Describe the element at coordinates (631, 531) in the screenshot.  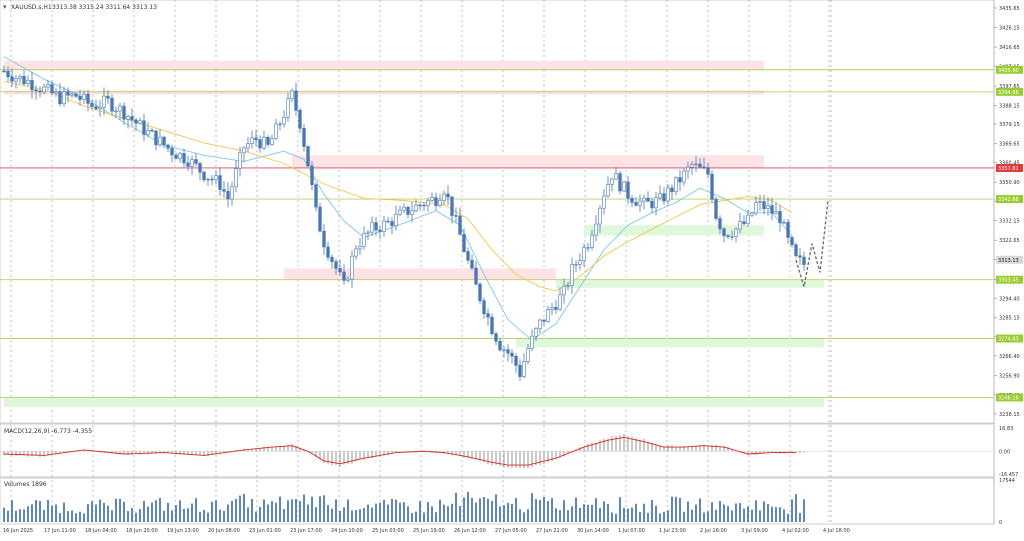
I see `time-tick-label: 1 Jul 07:00` at that location.